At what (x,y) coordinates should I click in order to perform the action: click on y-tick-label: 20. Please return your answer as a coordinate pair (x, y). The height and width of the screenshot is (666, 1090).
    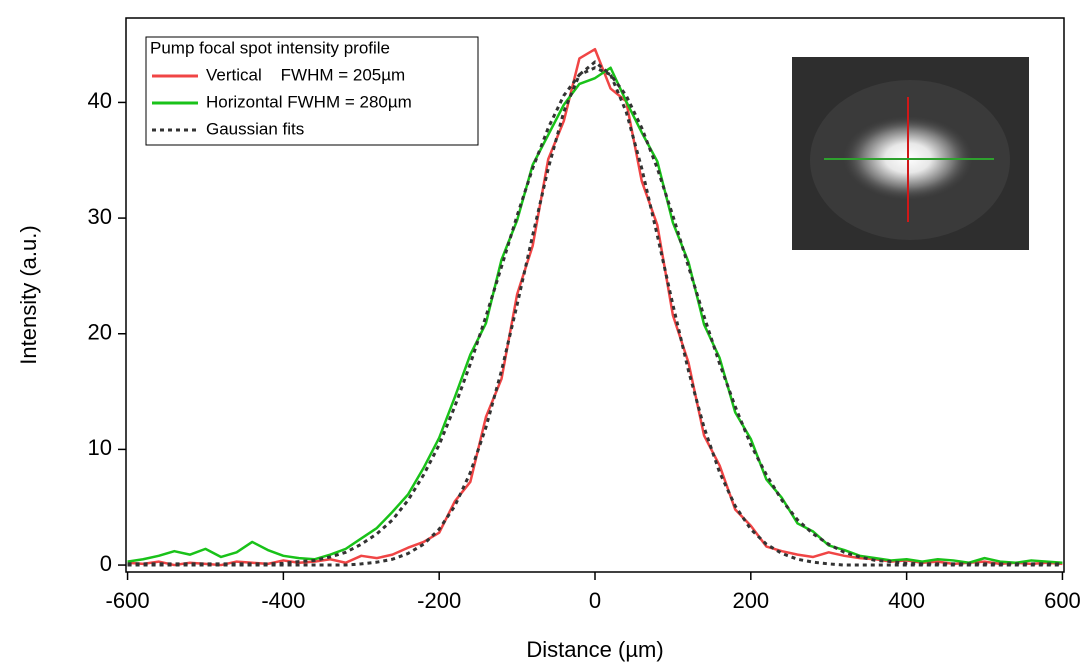
    Looking at the image, I should click on (100, 332).